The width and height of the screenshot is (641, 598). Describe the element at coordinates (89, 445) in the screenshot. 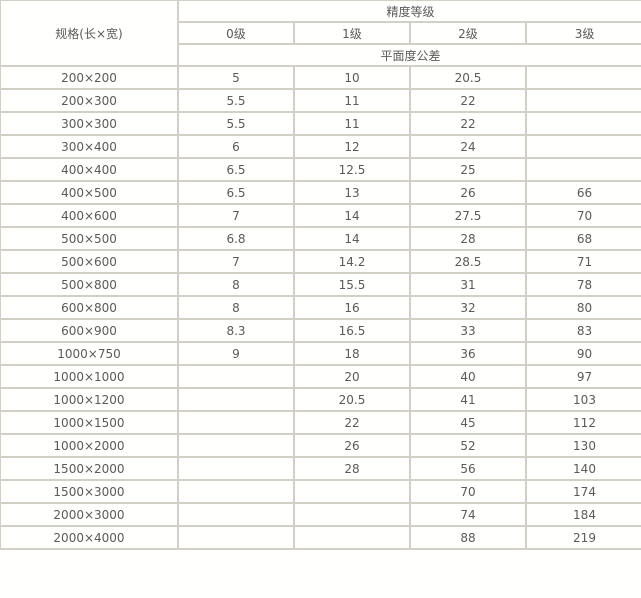

I see `spec-cell: 1000×2000` at that location.